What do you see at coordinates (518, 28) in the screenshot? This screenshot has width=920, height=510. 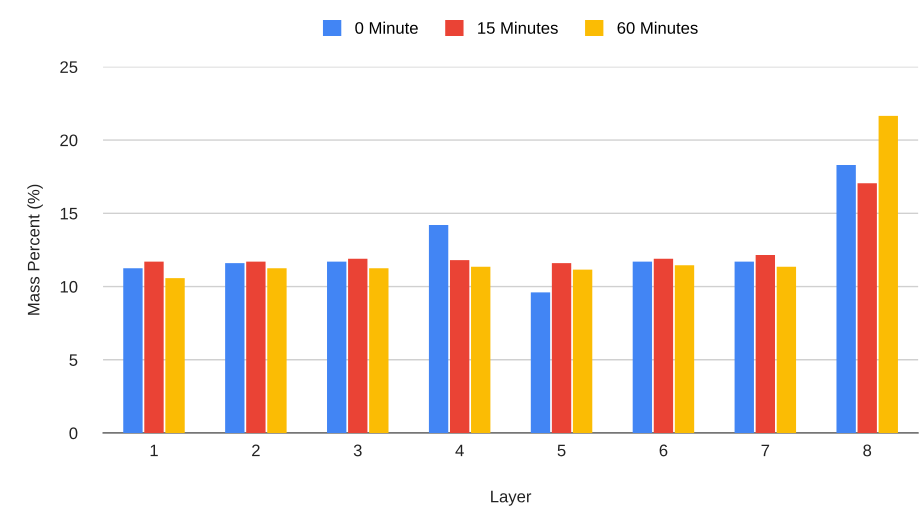 I see `legend-label: 15 Minutes` at bounding box center [518, 28].